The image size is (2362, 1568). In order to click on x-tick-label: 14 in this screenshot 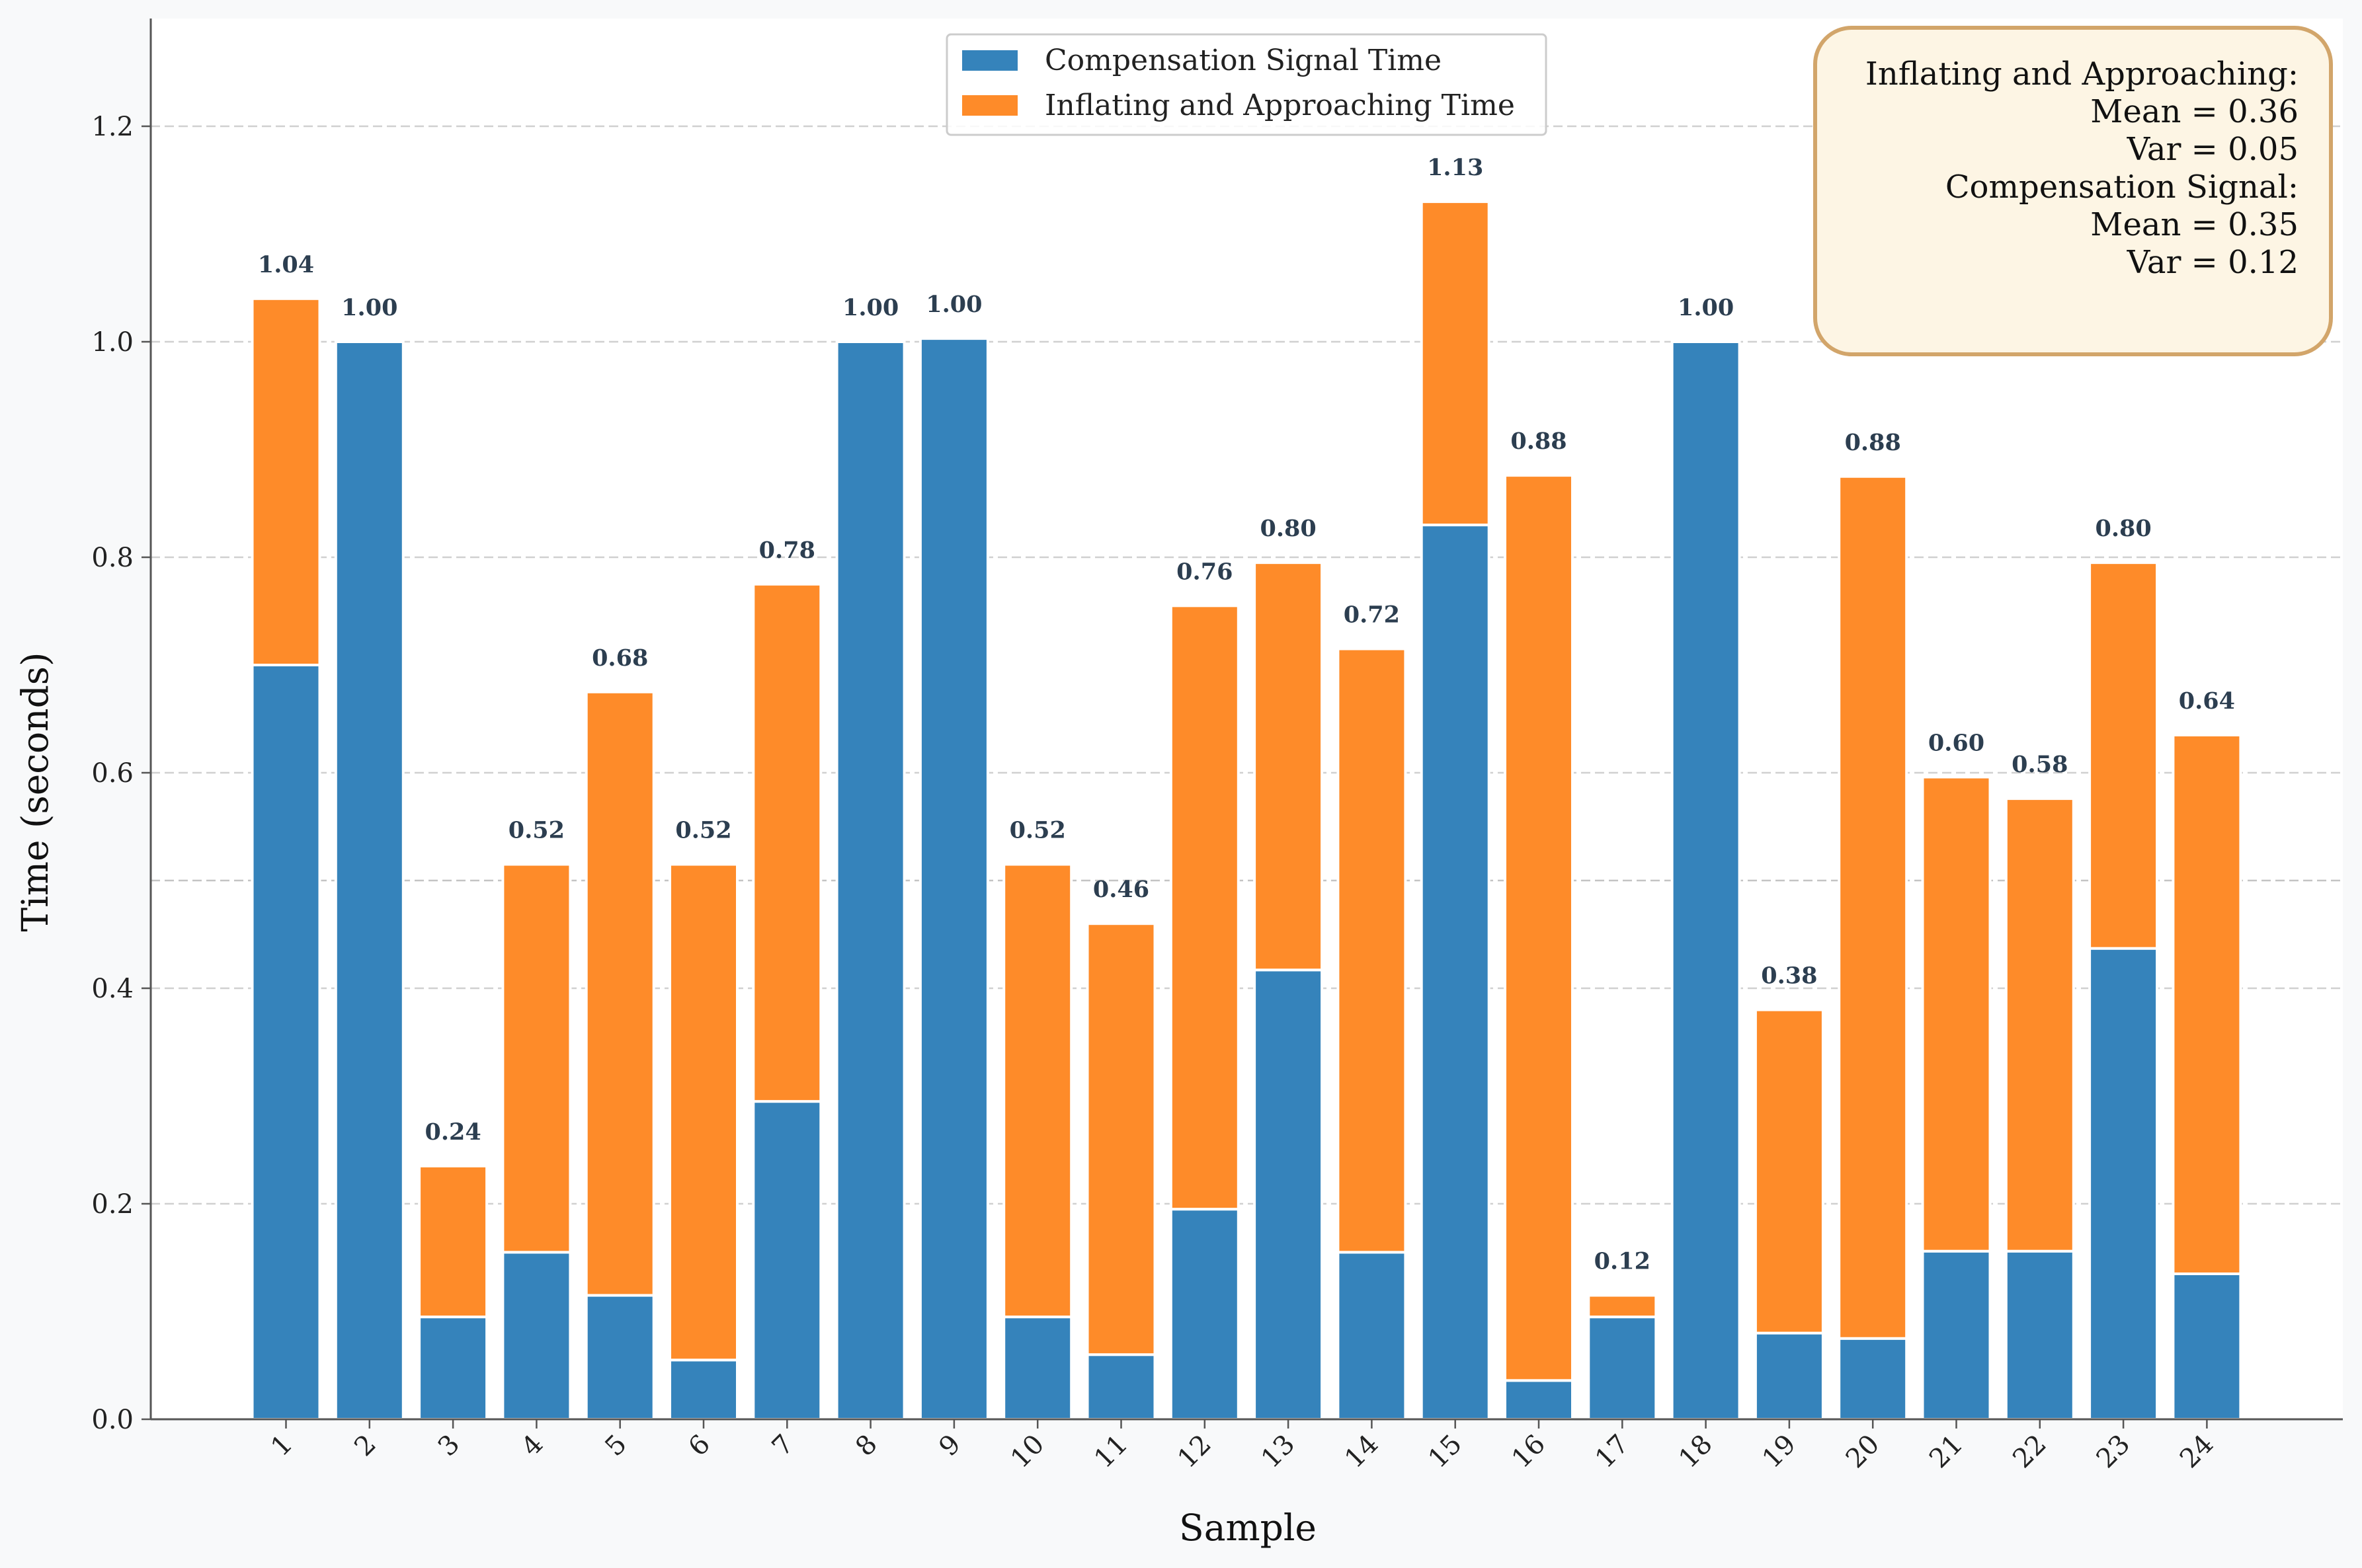, I will do `click(1362, 1452)`.